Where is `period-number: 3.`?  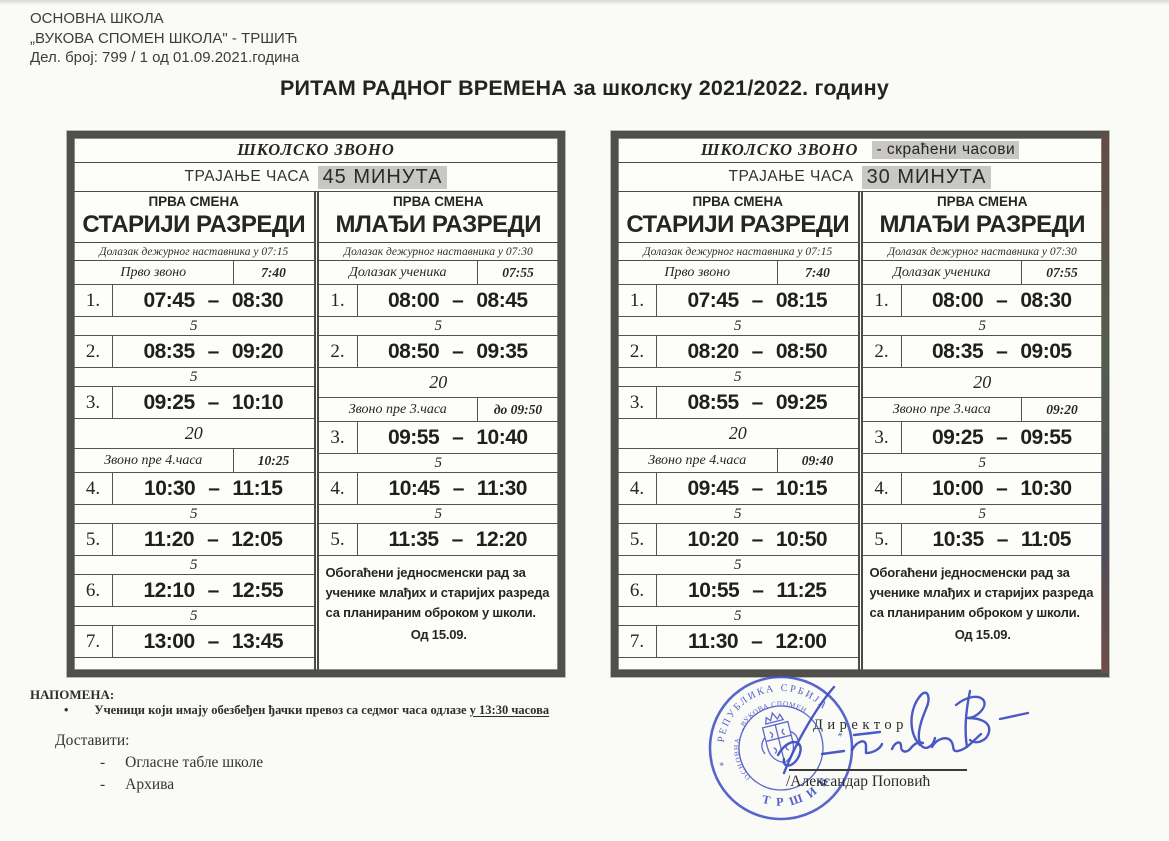 period-number: 3. is located at coordinates (338, 437).